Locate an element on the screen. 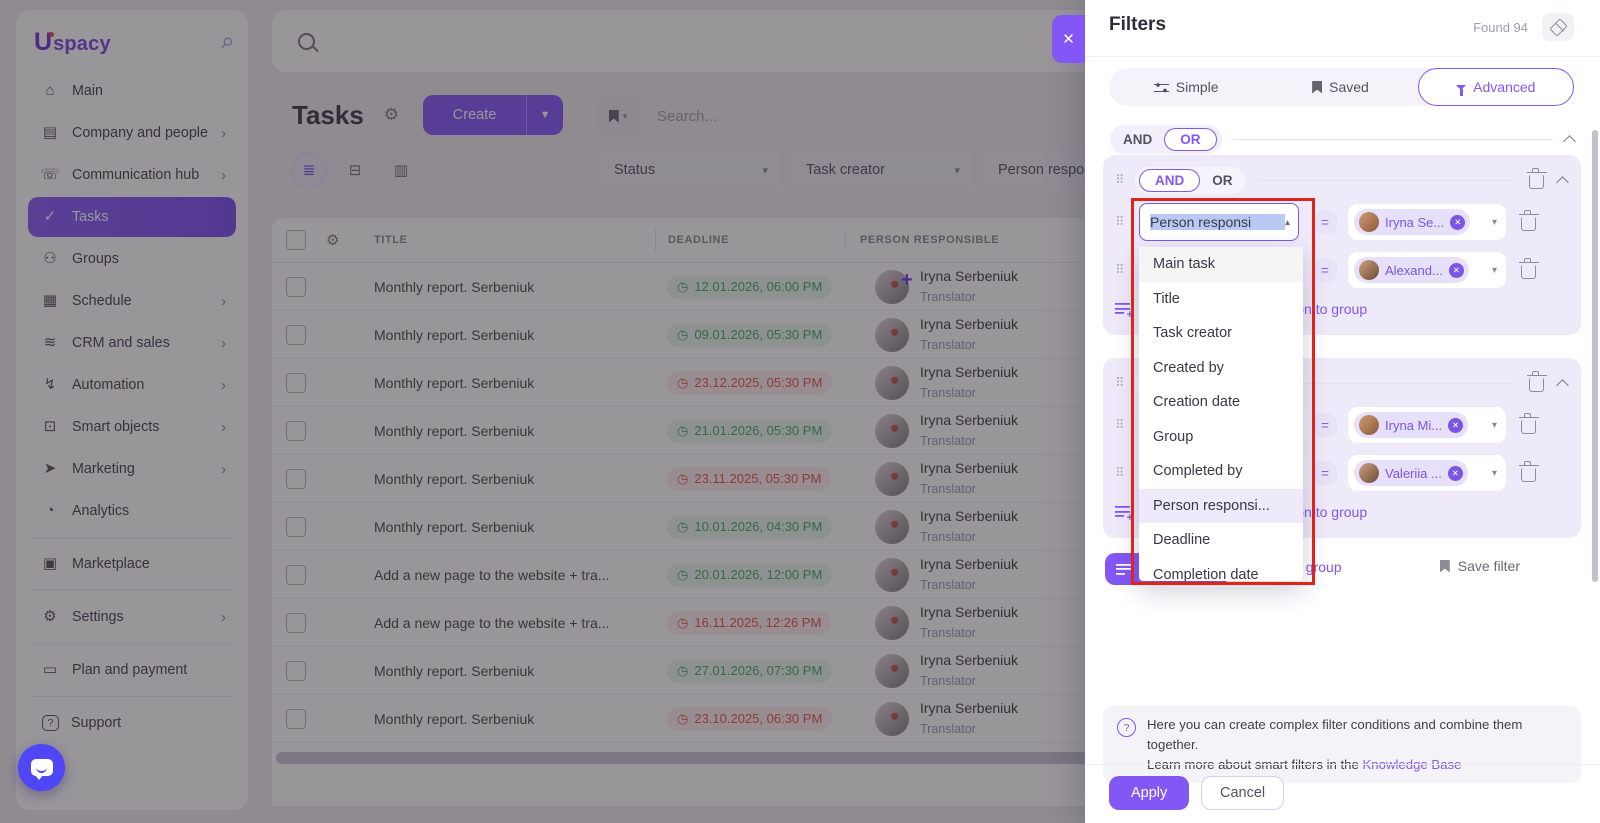  sidebar-item: ➤ Marketing › is located at coordinates (132, 469).